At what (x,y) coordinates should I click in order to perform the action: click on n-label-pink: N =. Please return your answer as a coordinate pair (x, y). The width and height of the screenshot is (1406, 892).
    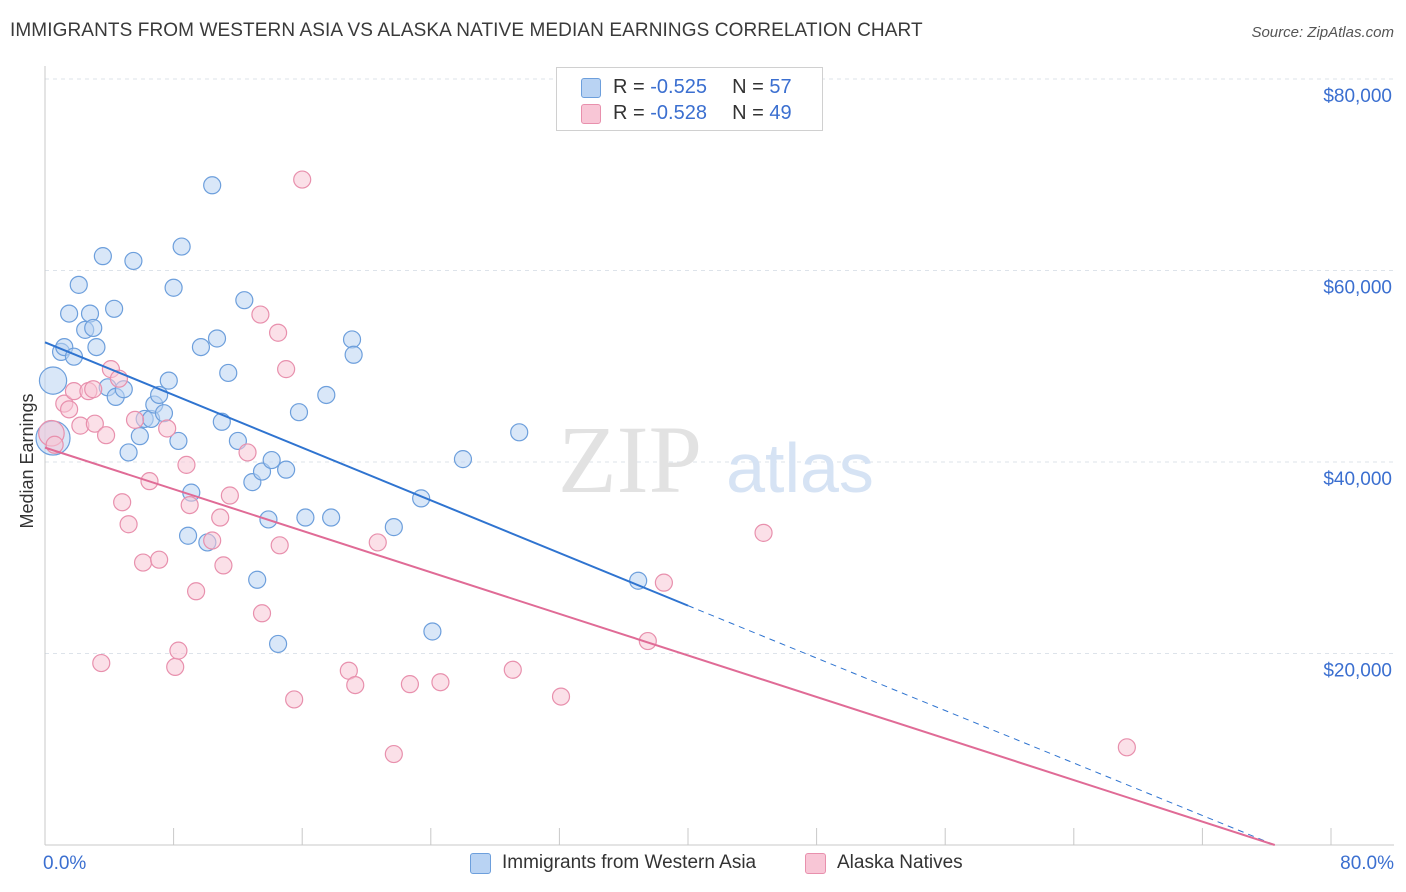
    Looking at the image, I should click on (751, 113).